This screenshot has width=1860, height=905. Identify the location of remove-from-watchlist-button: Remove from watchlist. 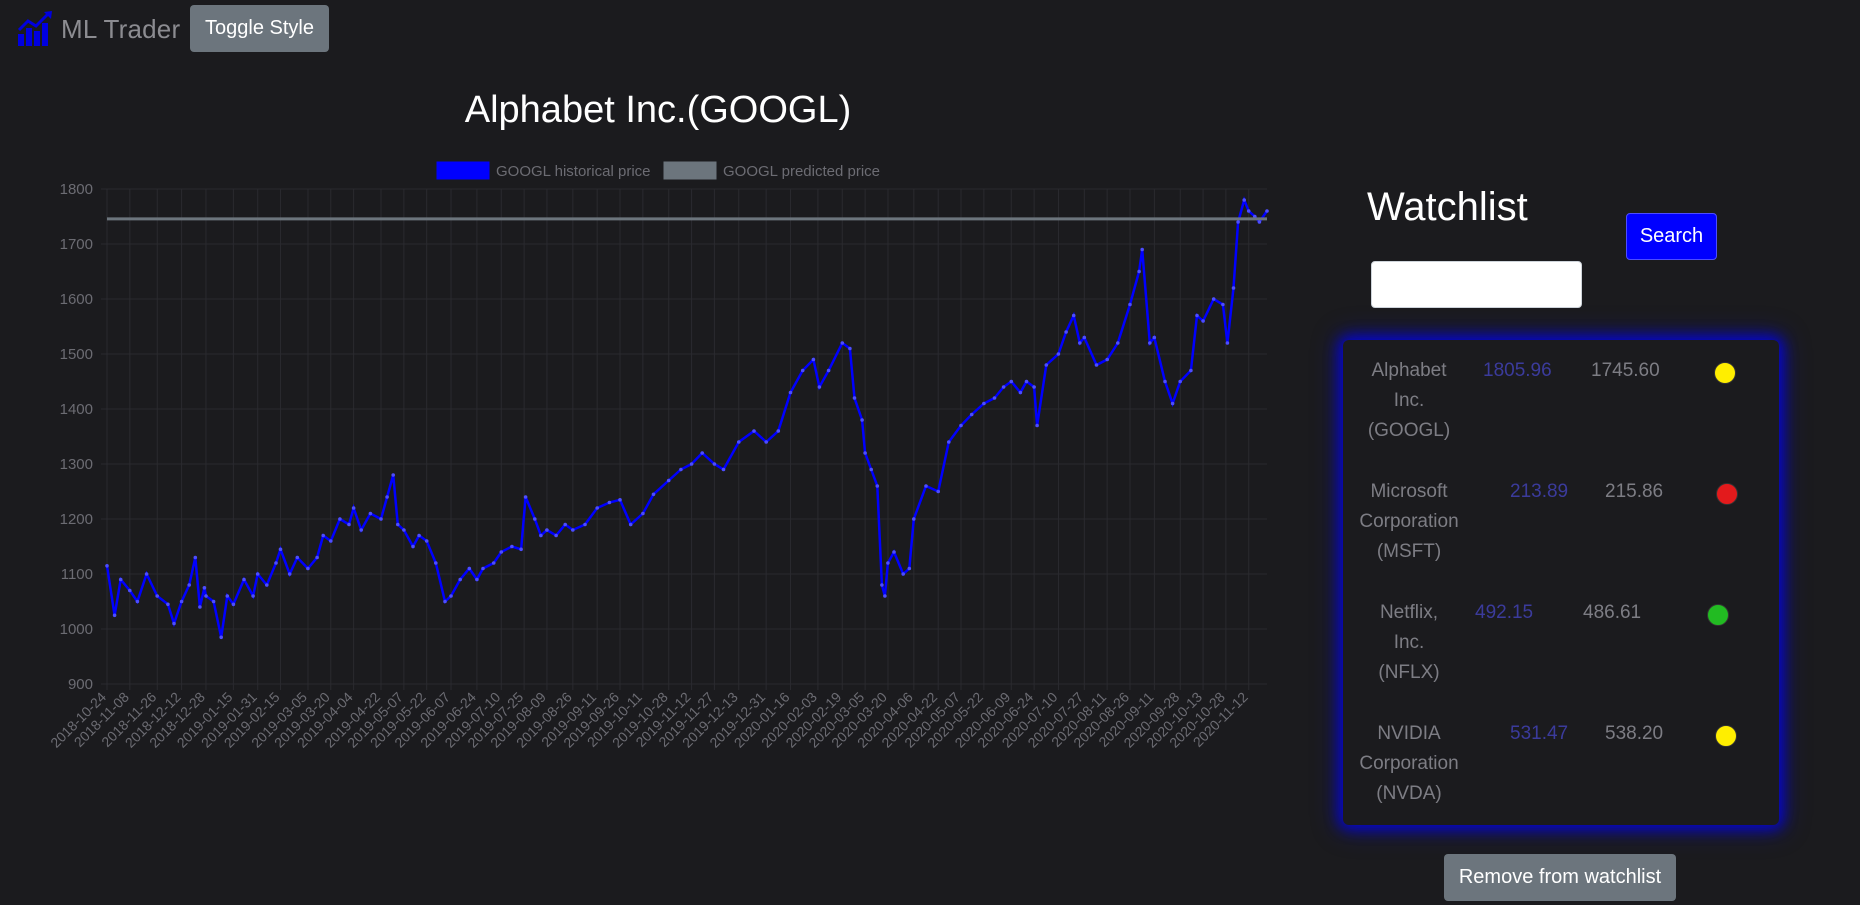
(1560, 877).